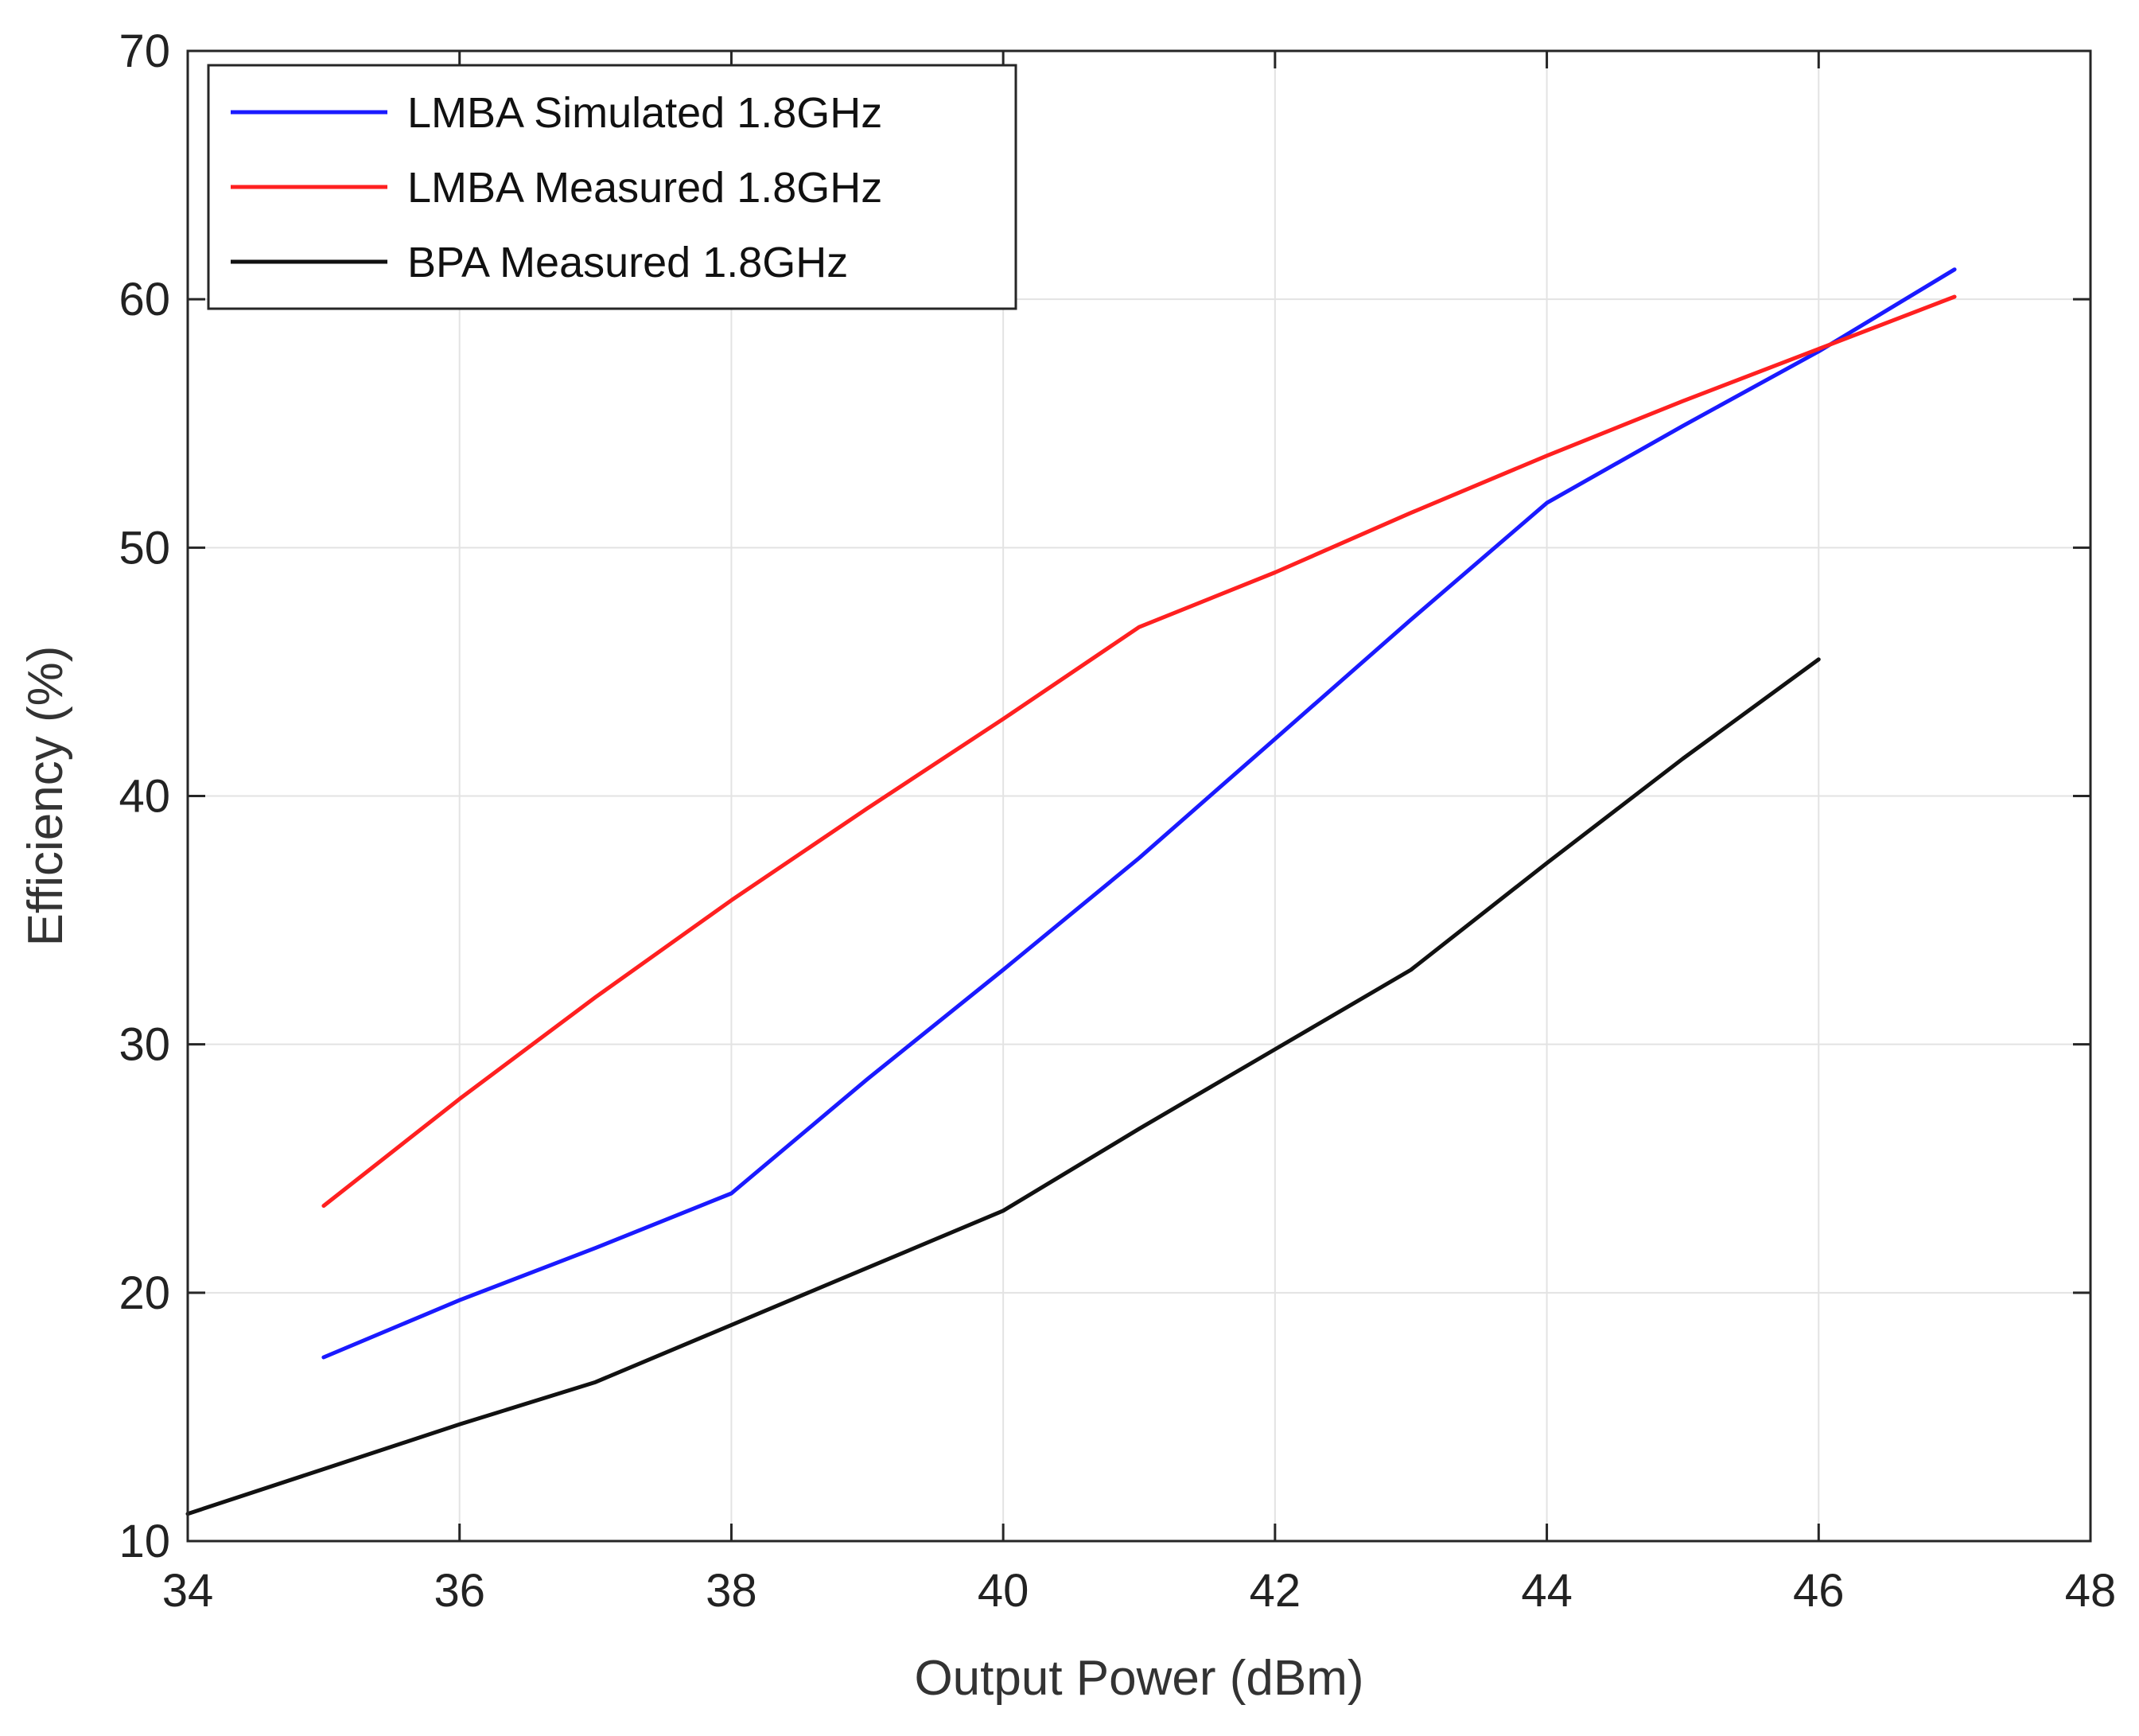  I want to click on y-tick-label: 60, so click(144, 300).